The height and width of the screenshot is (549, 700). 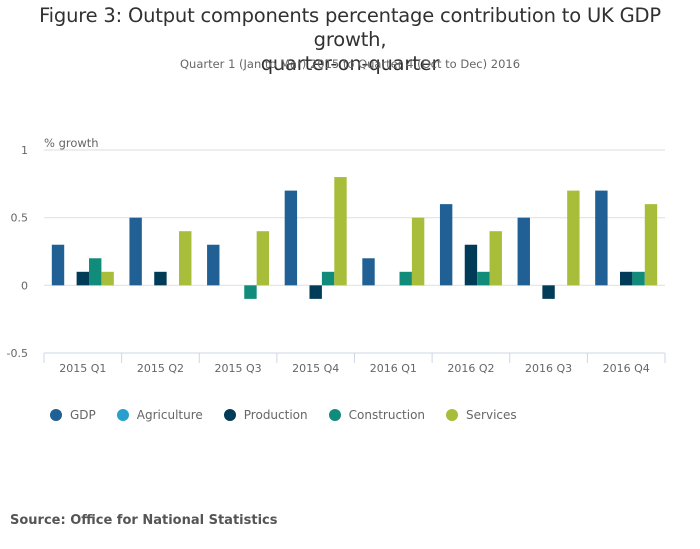 What do you see at coordinates (213, 265) in the screenshot?
I see `bar-gdp-2015-q3` at bounding box center [213, 265].